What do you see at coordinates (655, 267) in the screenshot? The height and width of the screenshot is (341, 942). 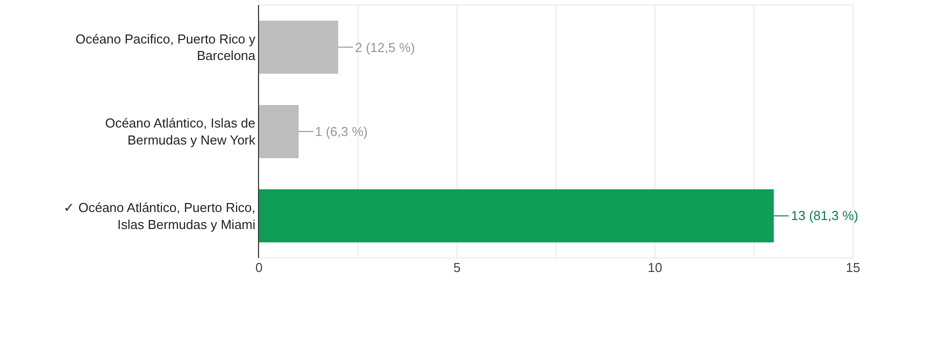 I see `x-tick-label: 10` at bounding box center [655, 267].